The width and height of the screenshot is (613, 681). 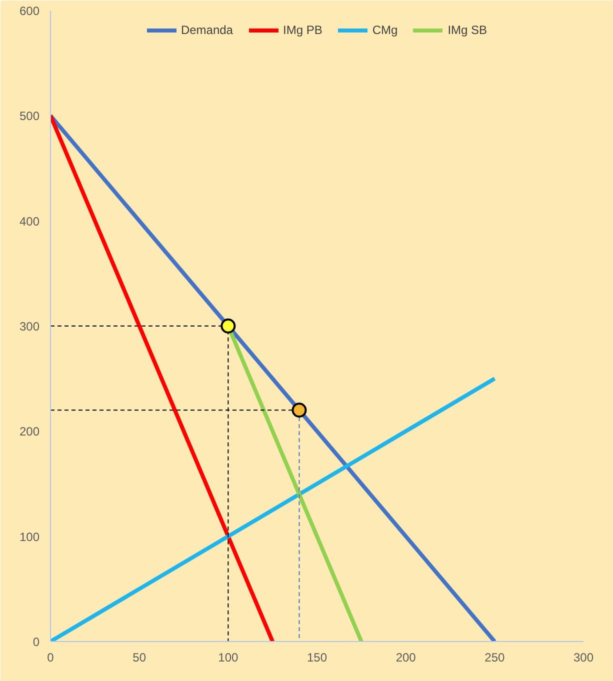 I want to click on x-tick-label: 150, so click(x=317, y=657).